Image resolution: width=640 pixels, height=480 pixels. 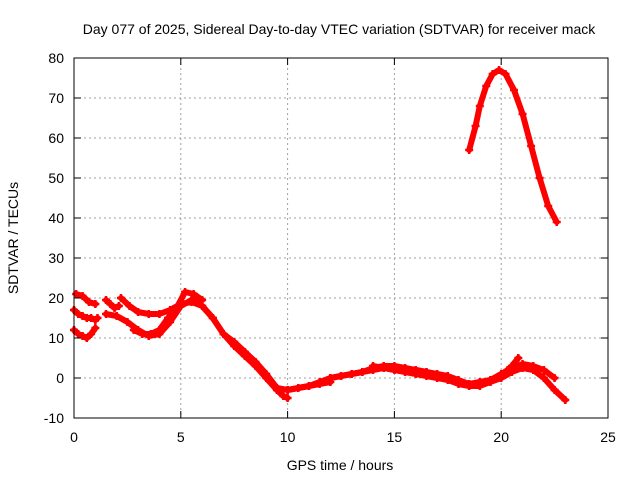 I want to click on series-arc-d, so click(x=112, y=304).